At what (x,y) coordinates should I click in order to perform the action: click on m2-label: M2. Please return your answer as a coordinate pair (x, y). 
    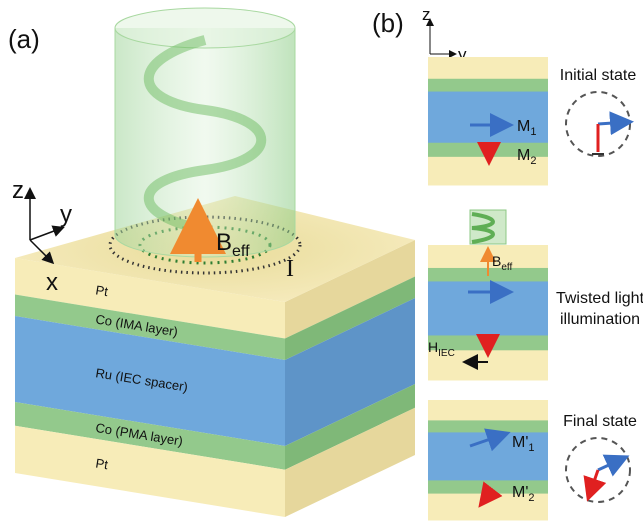
    Looking at the image, I should click on (526, 157).